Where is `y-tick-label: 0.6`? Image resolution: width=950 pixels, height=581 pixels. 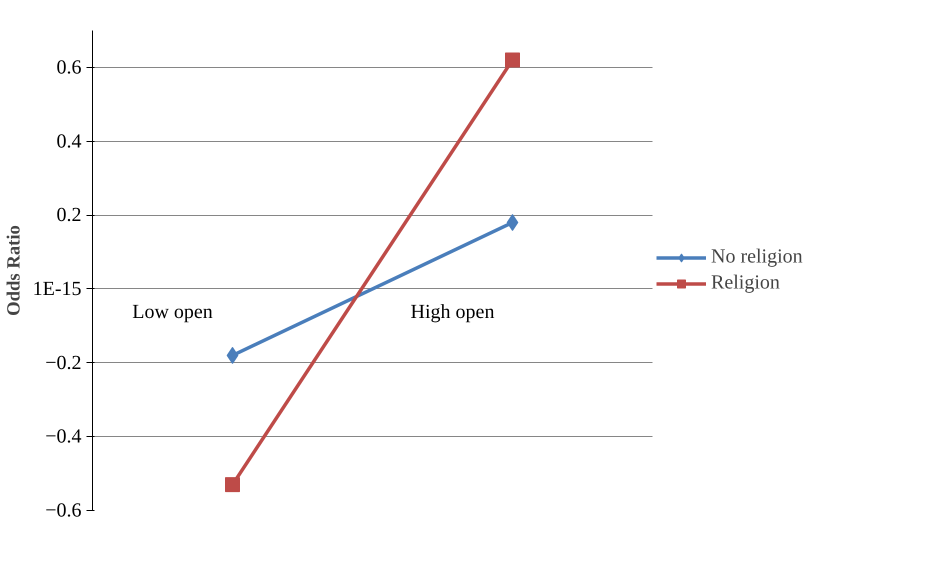
y-tick-label: 0.6 is located at coordinates (69, 67).